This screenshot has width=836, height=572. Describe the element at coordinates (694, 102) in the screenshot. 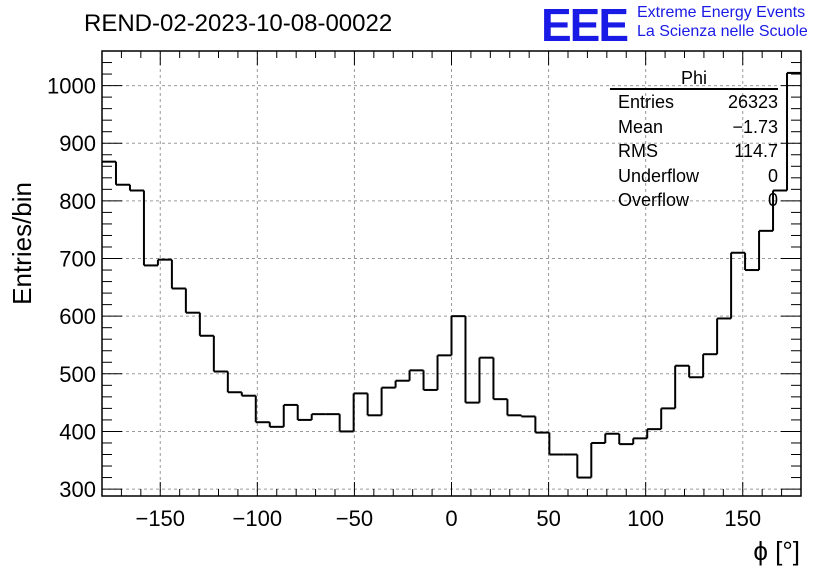

I see `stats-row: Entries 26323` at that location.